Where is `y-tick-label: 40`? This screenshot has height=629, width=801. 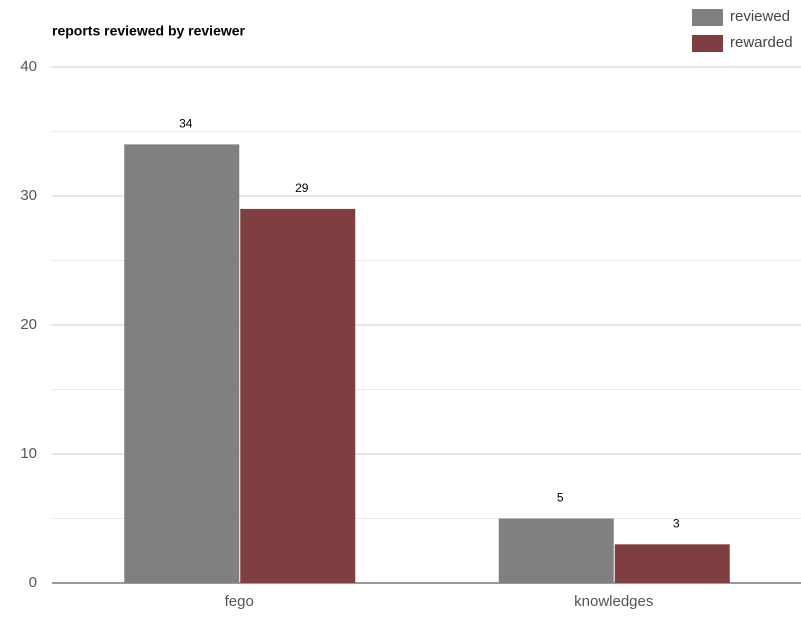
y-tick-label: 40 is located at coordinates (28, 66).